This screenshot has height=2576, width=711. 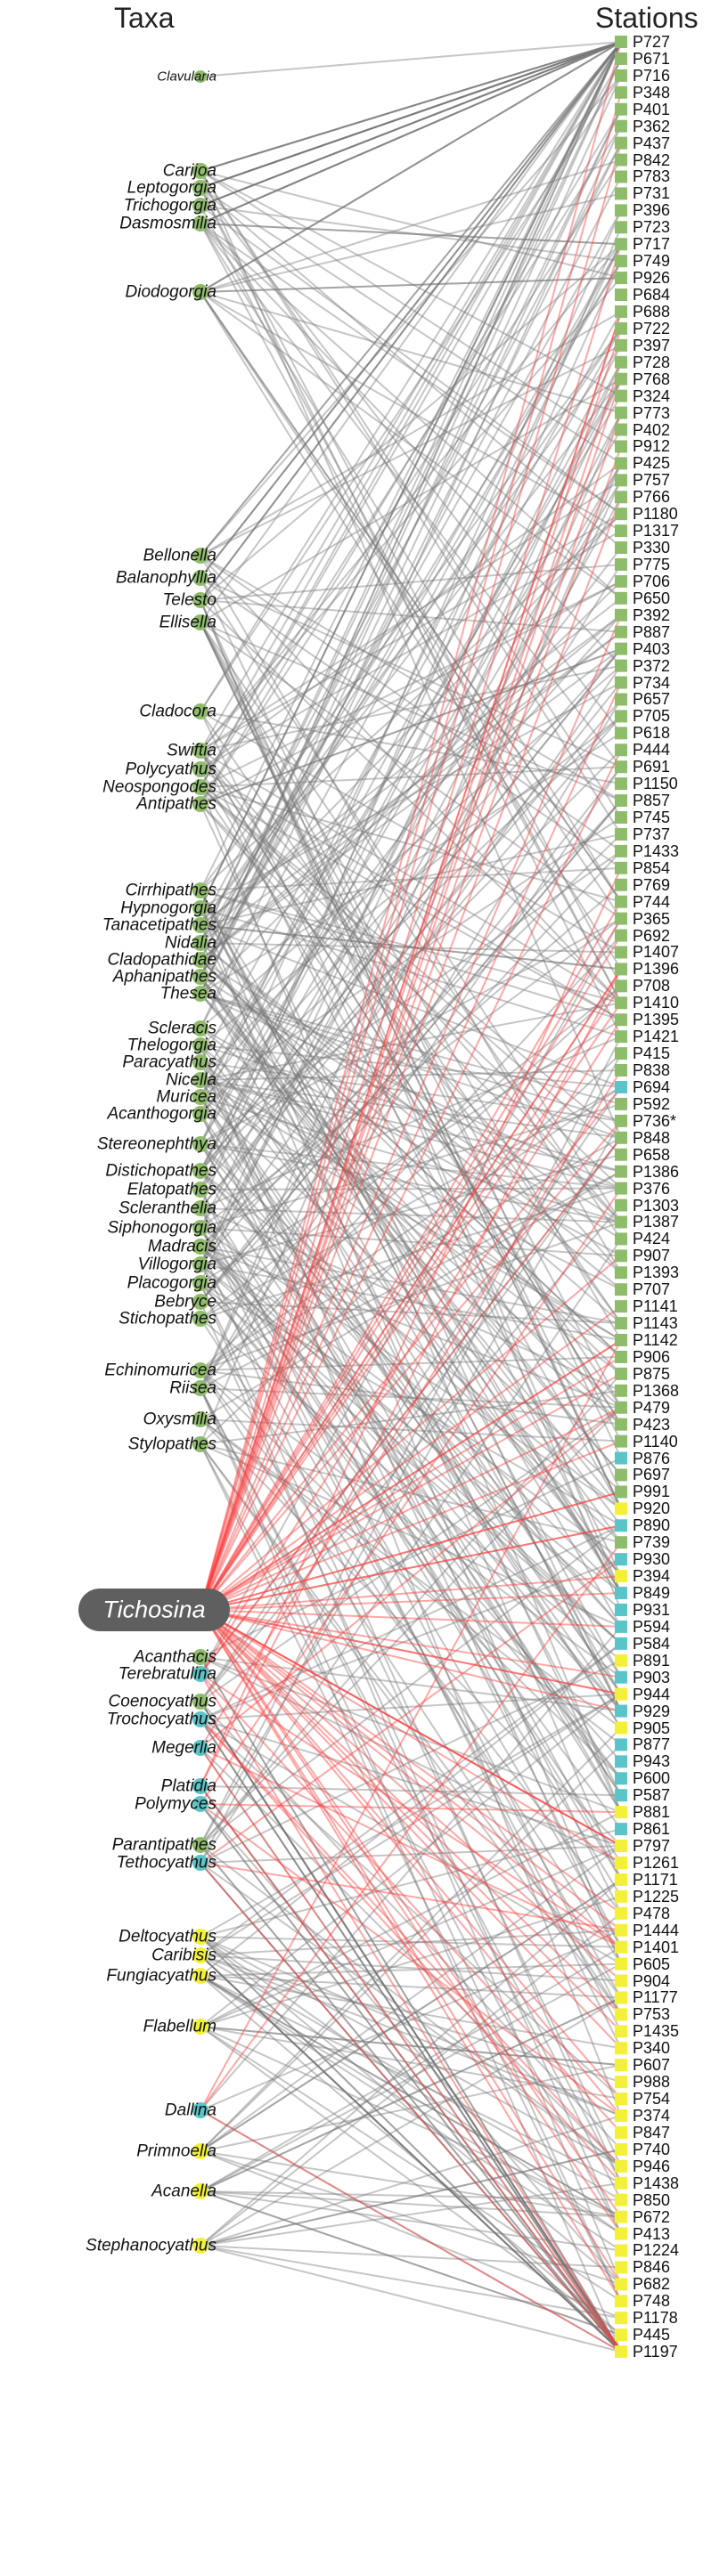 I want to click on taxon-label: Cladocora, so click(x=178, y=711).